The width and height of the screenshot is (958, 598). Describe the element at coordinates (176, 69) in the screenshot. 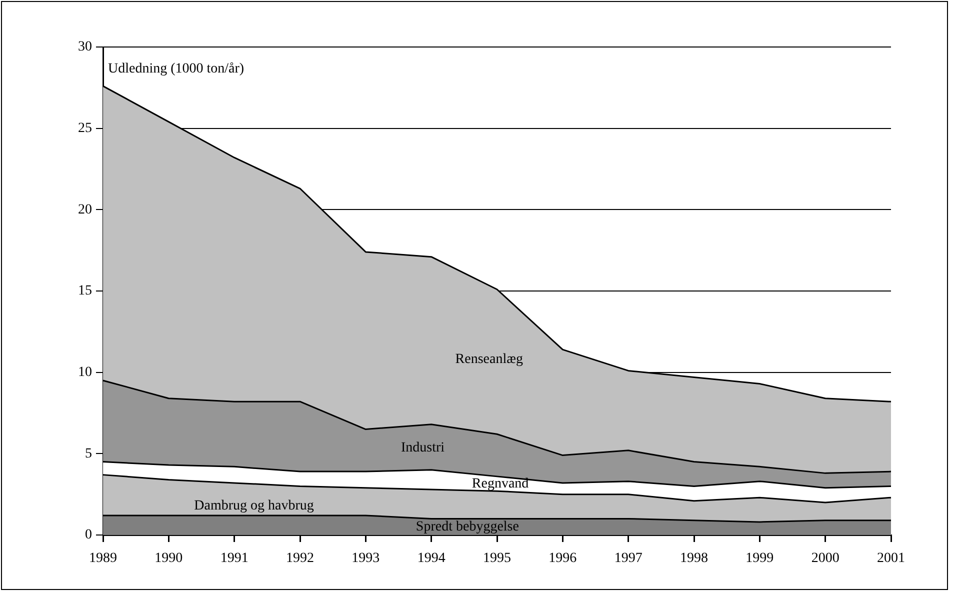

I see `y-axis-title: Udledning (1000 ton/år)` at that location.